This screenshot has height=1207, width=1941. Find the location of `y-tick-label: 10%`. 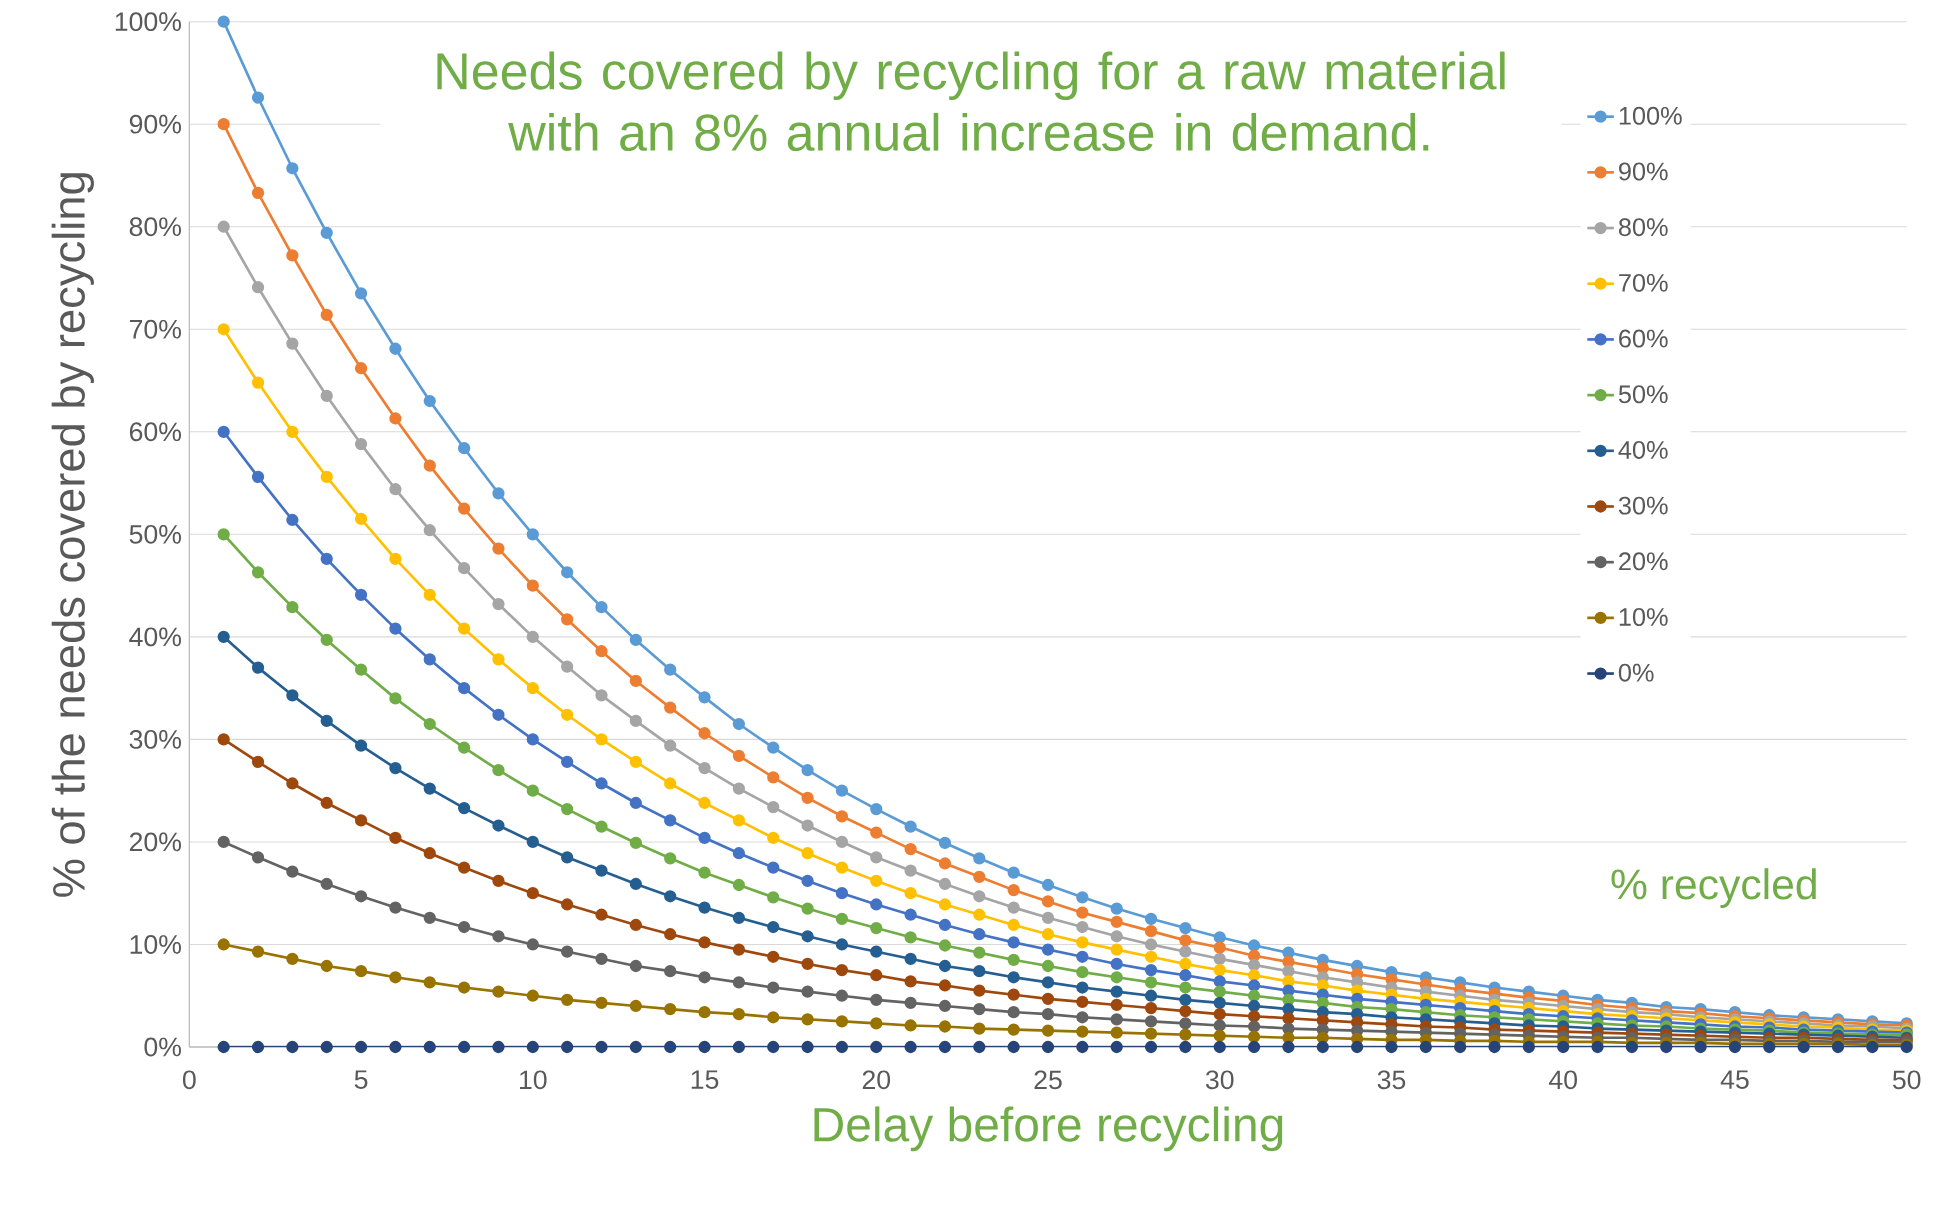

y-tick-label: 10% is located at coordinates (155, 944).